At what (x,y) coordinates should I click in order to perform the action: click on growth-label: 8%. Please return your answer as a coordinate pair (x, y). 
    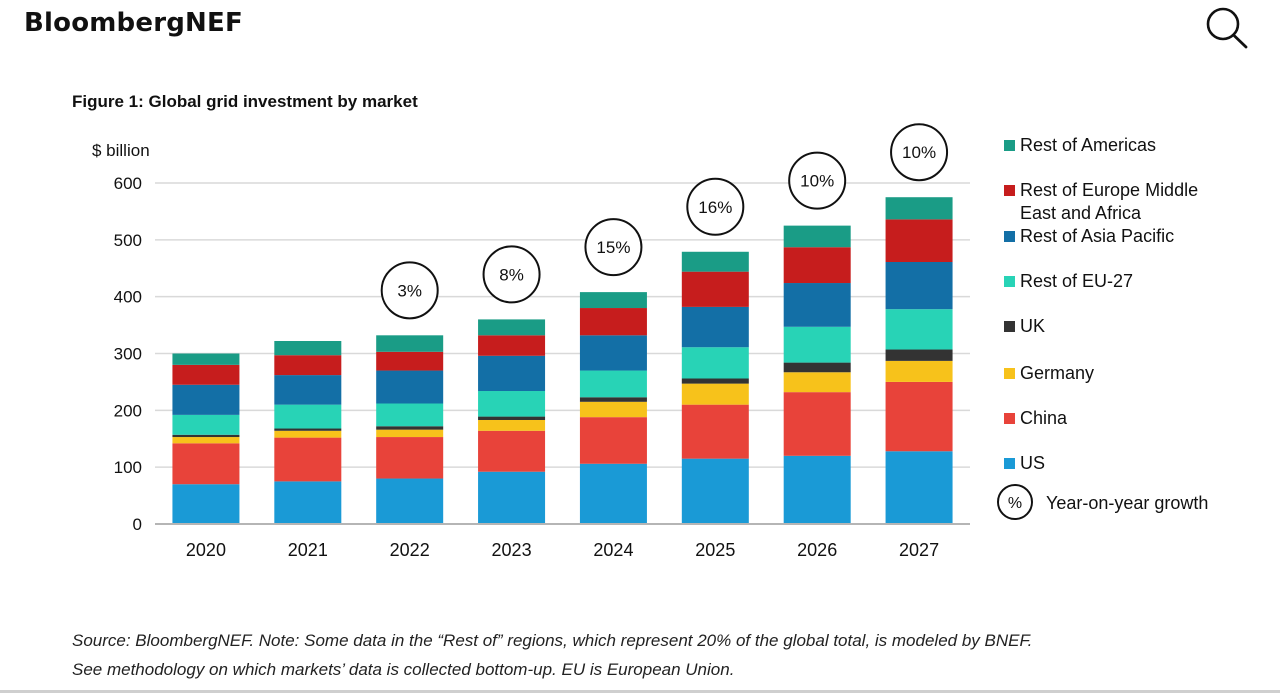
    Looking at the image, I should click on (511, 274).